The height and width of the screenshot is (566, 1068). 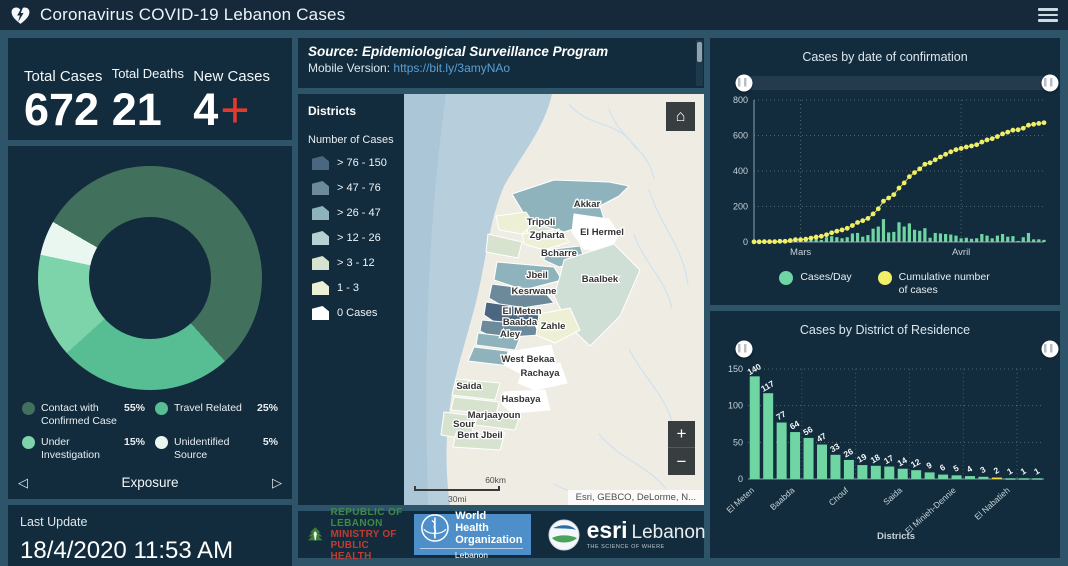 I want to click on svg-text: 18, so click(x=875, y=459).